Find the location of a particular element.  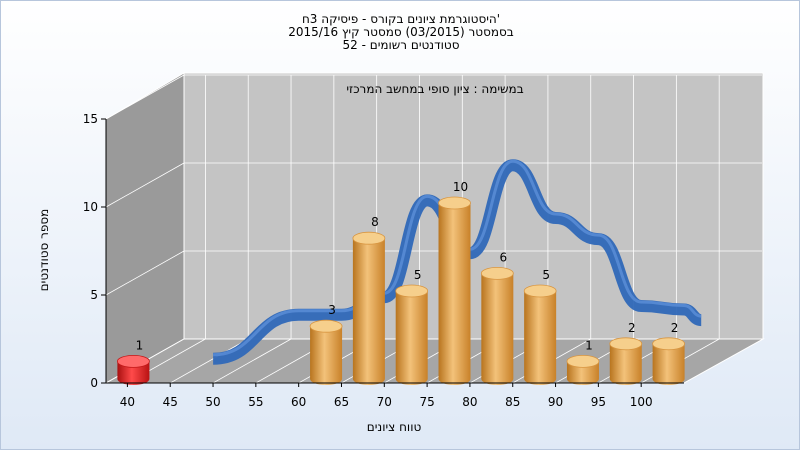

title-line-2: בסמסטר (03/2015) סמסטר קיץ 2015/16 is located at coordinates (401, 32).